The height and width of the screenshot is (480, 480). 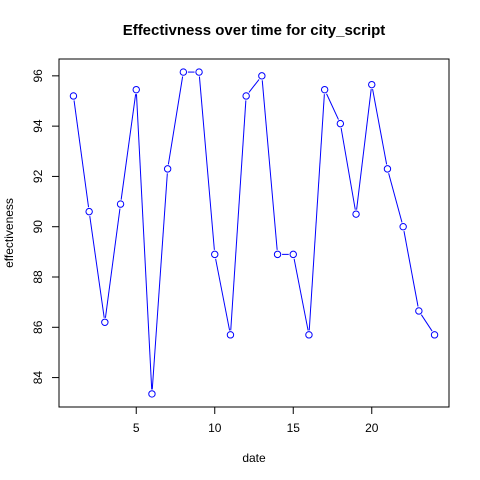 What do you see at coordinates (372, 428) in the screenshot?
I see `x-tick-label: 20` at bounding box center [372, 428].